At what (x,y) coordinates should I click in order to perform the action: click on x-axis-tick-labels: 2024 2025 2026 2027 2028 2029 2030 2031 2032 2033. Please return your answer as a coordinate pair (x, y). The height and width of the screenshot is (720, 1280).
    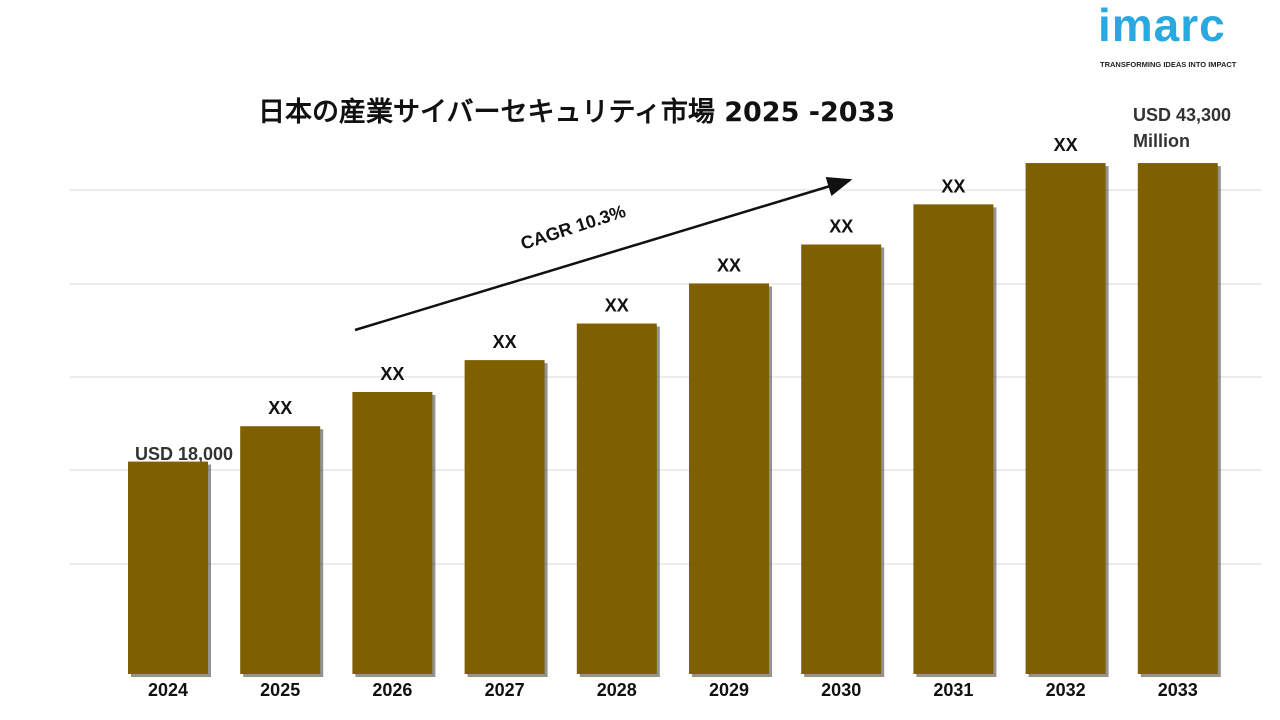
    Looking at the image, I should click on (673, 690).